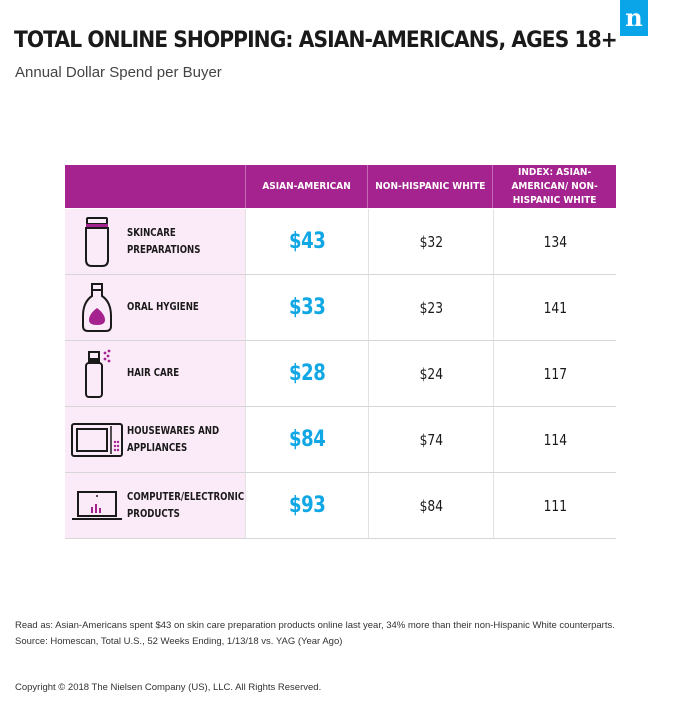  I want to click on index-value: 114, so click(554, 439).